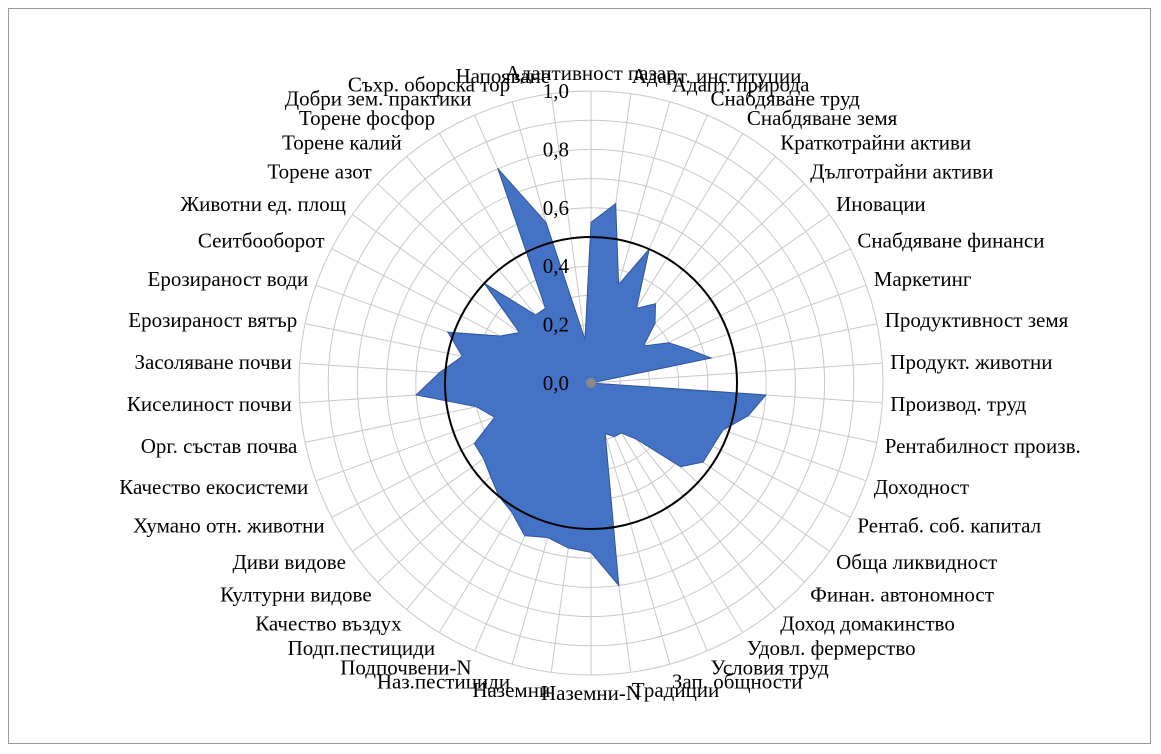 Image resolution: width=1161 pixels, height=754 pixels. What do you see at coordinates (212, 320) in the screenshot?
I see `category-label: Ерозираност вятър` at bounding box center [212, 320].